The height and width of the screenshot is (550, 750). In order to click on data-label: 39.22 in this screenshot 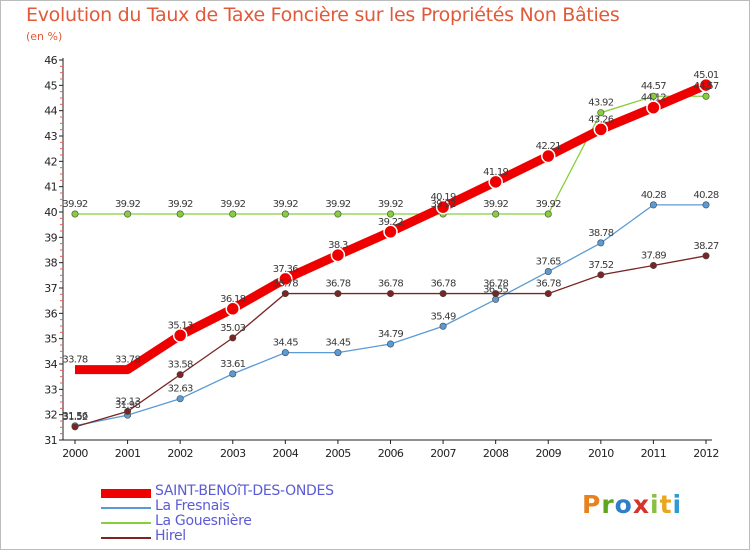, I will do `click(390, 222)`.